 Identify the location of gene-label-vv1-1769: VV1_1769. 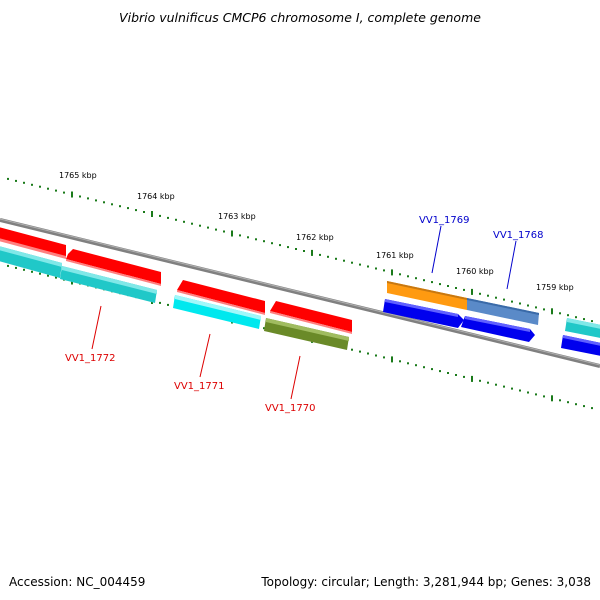
(444, 220).